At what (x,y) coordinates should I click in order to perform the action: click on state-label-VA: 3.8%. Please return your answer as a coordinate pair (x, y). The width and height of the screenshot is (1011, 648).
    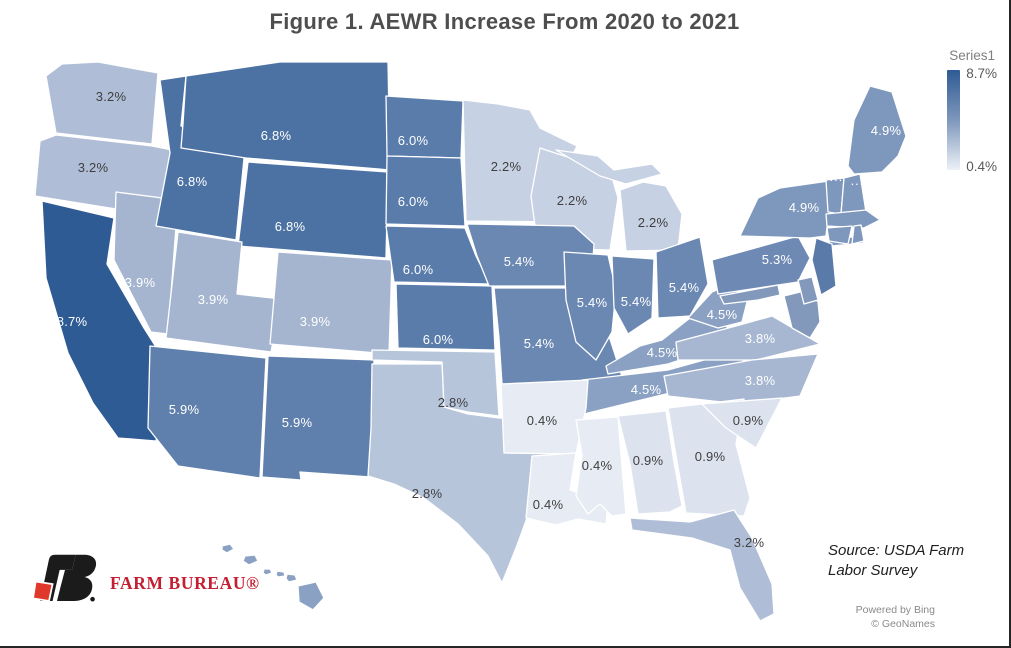
    Looking at the image, I should click on (760, 338).